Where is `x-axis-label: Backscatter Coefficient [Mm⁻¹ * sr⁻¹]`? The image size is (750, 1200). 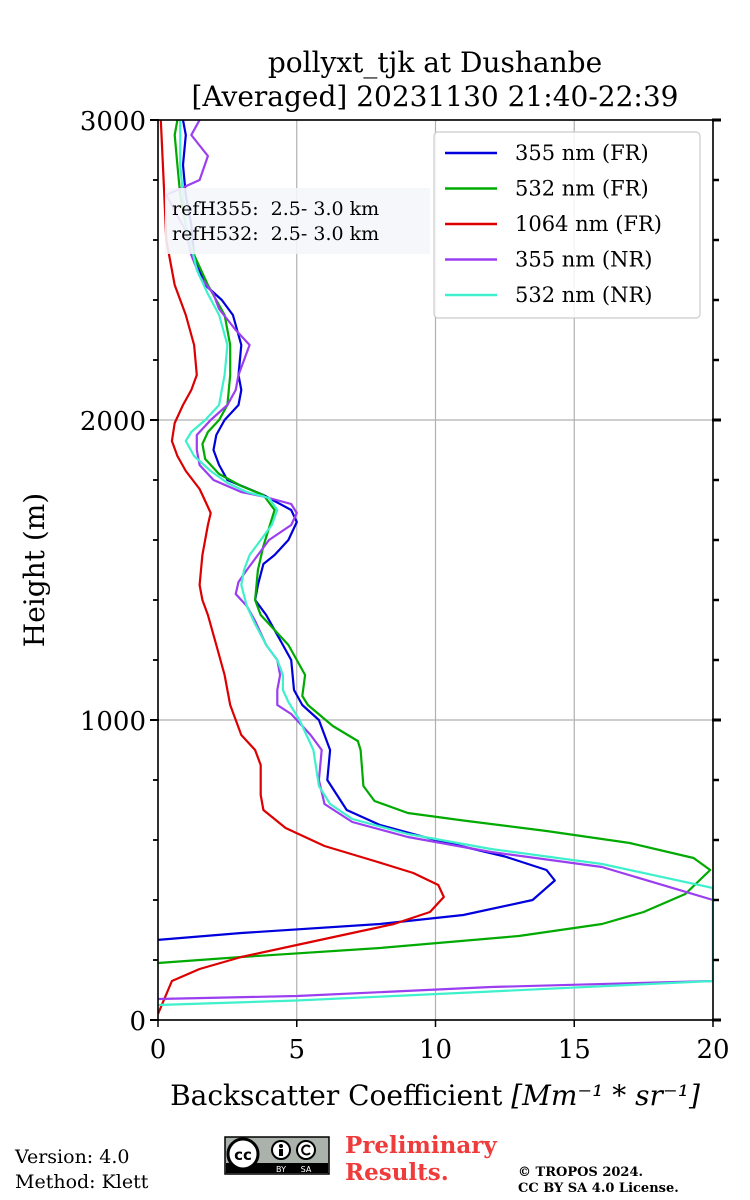 x-axis-label: Backscatter Coefficient [Mm⁻¹ * sr⁻¹] is located at coordinates (435, 1095).